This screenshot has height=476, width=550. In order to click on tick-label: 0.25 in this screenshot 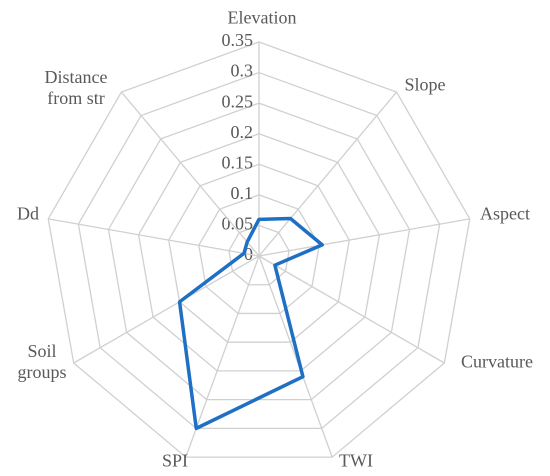, I will do `click(238, 101)`.